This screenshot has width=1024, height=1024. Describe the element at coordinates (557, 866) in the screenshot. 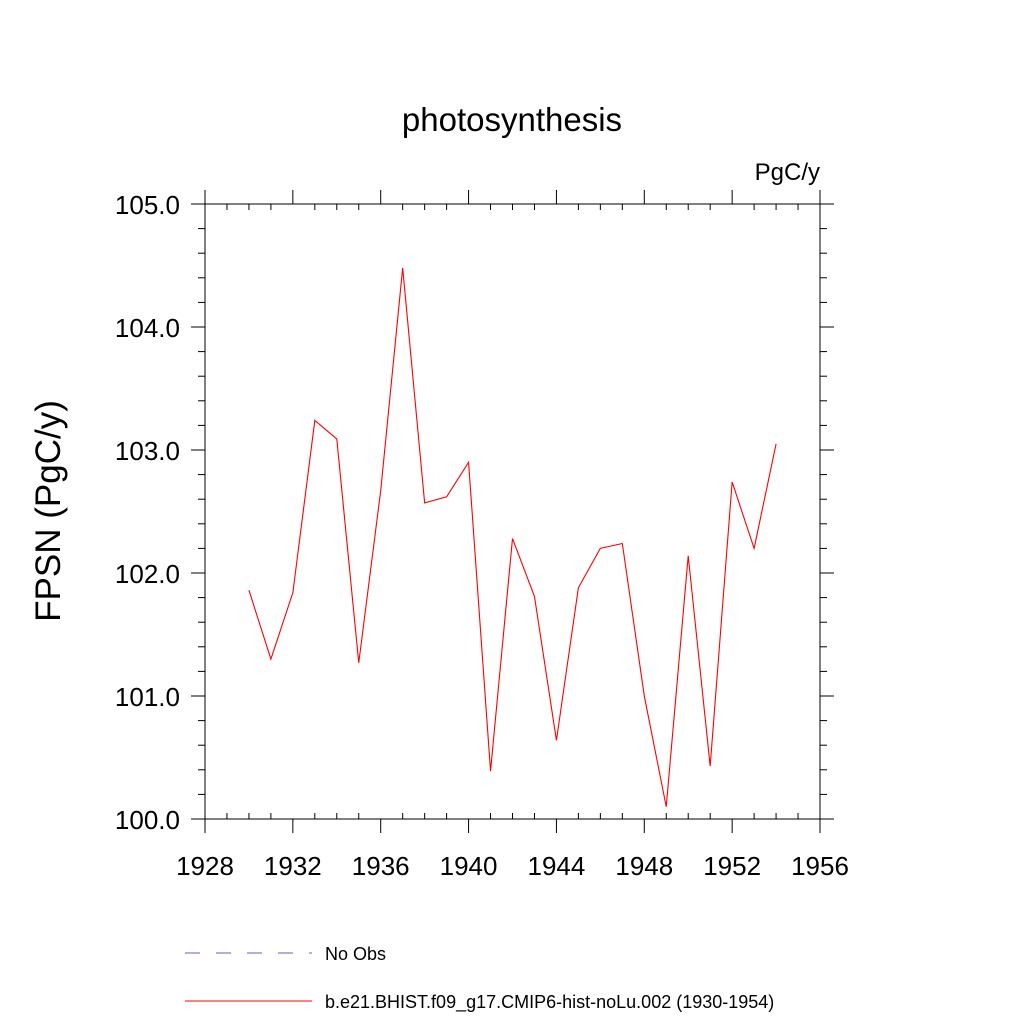

I see `x-tick-label: 1944` at that location.